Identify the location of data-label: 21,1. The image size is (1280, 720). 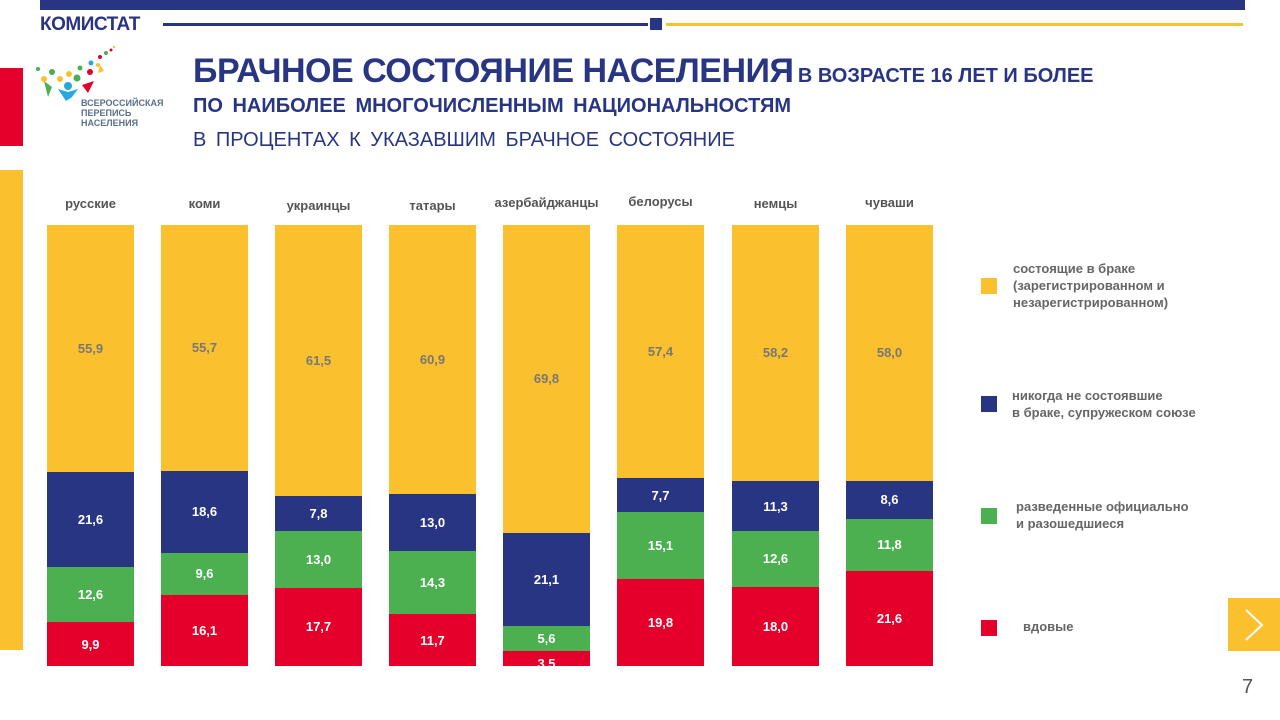
(546, 579).